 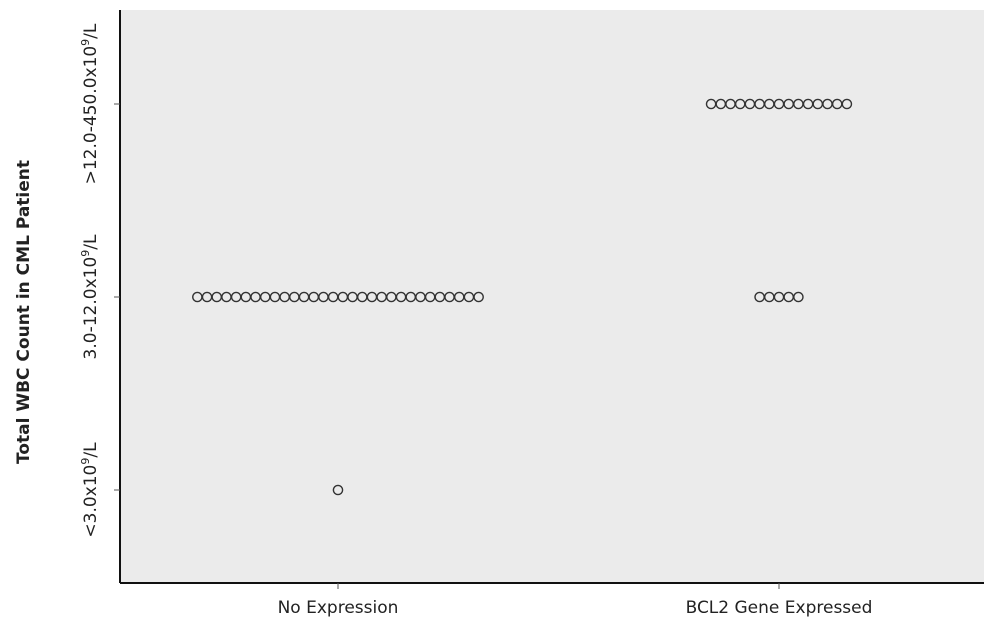 What do you see at coordinates (90, 103) in the screenshot?
I see `y-tick-label: >12.0-450.0x109/L` at bounding box center [90, 103].